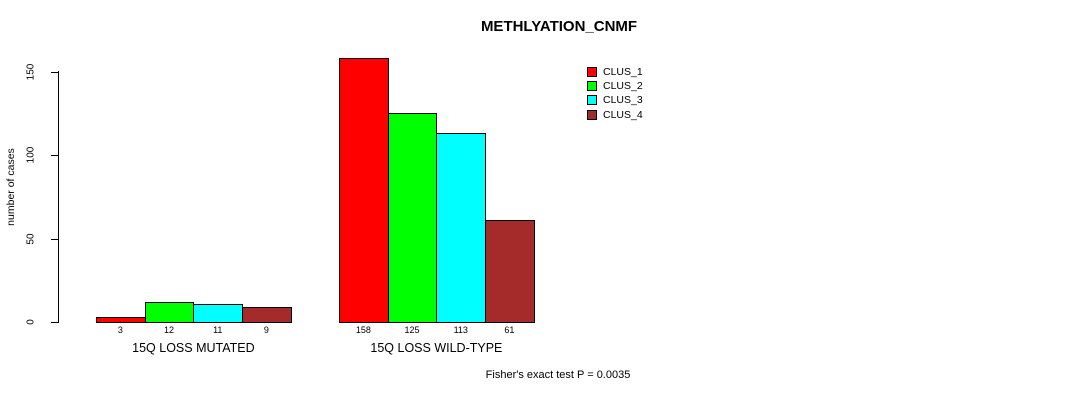 The image size is (1090, 400). What do you see at coordinates (31, 71) in the screenshot?
I see `y-tick-label: 150` at bounding box center [31, 71].